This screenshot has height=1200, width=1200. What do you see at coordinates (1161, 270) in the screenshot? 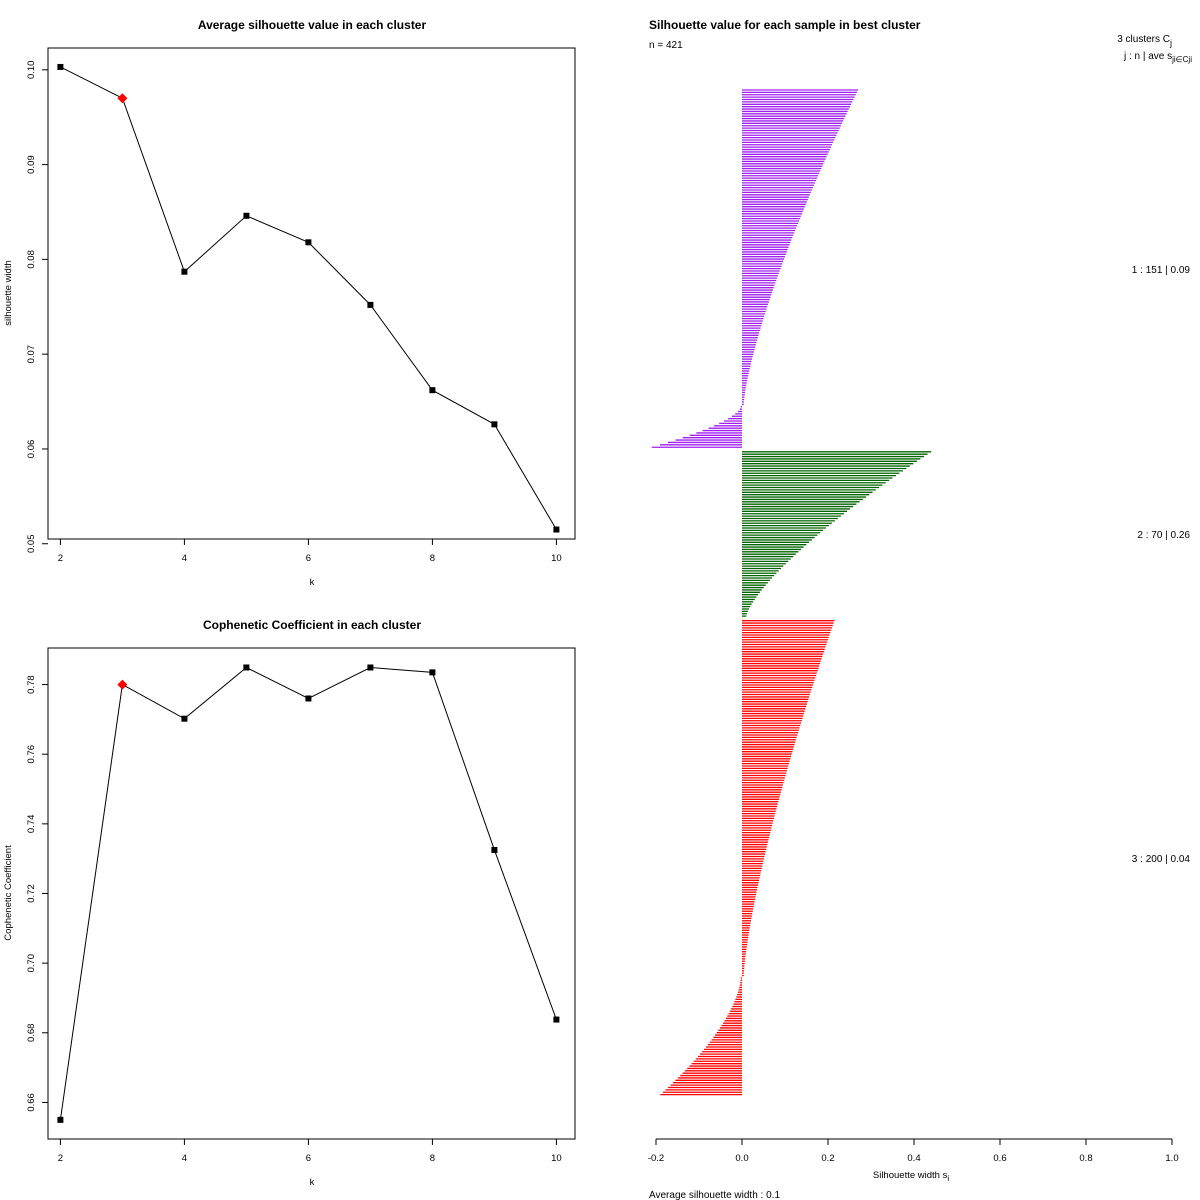
I see `cluster-legend-entry: 1 : 151 | 0.09` at bounding box center [1161, 270].